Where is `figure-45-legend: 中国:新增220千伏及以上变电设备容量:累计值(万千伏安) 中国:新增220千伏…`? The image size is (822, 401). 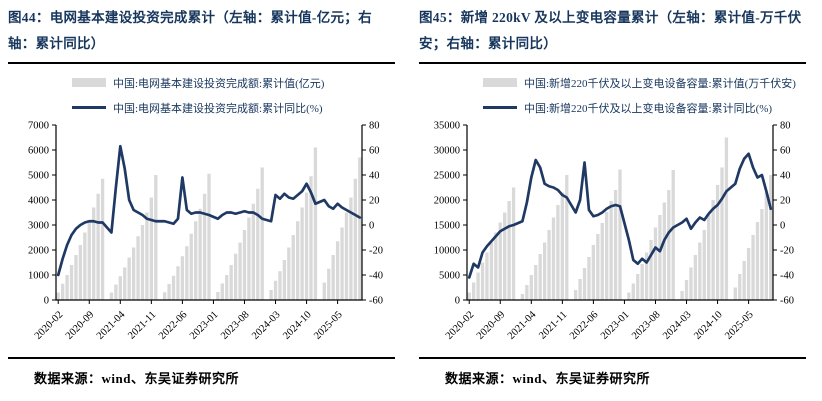
figure-45-legend: 中国:新增220千伏及以上变电设备容量:累计值(万千伏安) 中国:新增220千伏… is located at coordinates (644, 95).